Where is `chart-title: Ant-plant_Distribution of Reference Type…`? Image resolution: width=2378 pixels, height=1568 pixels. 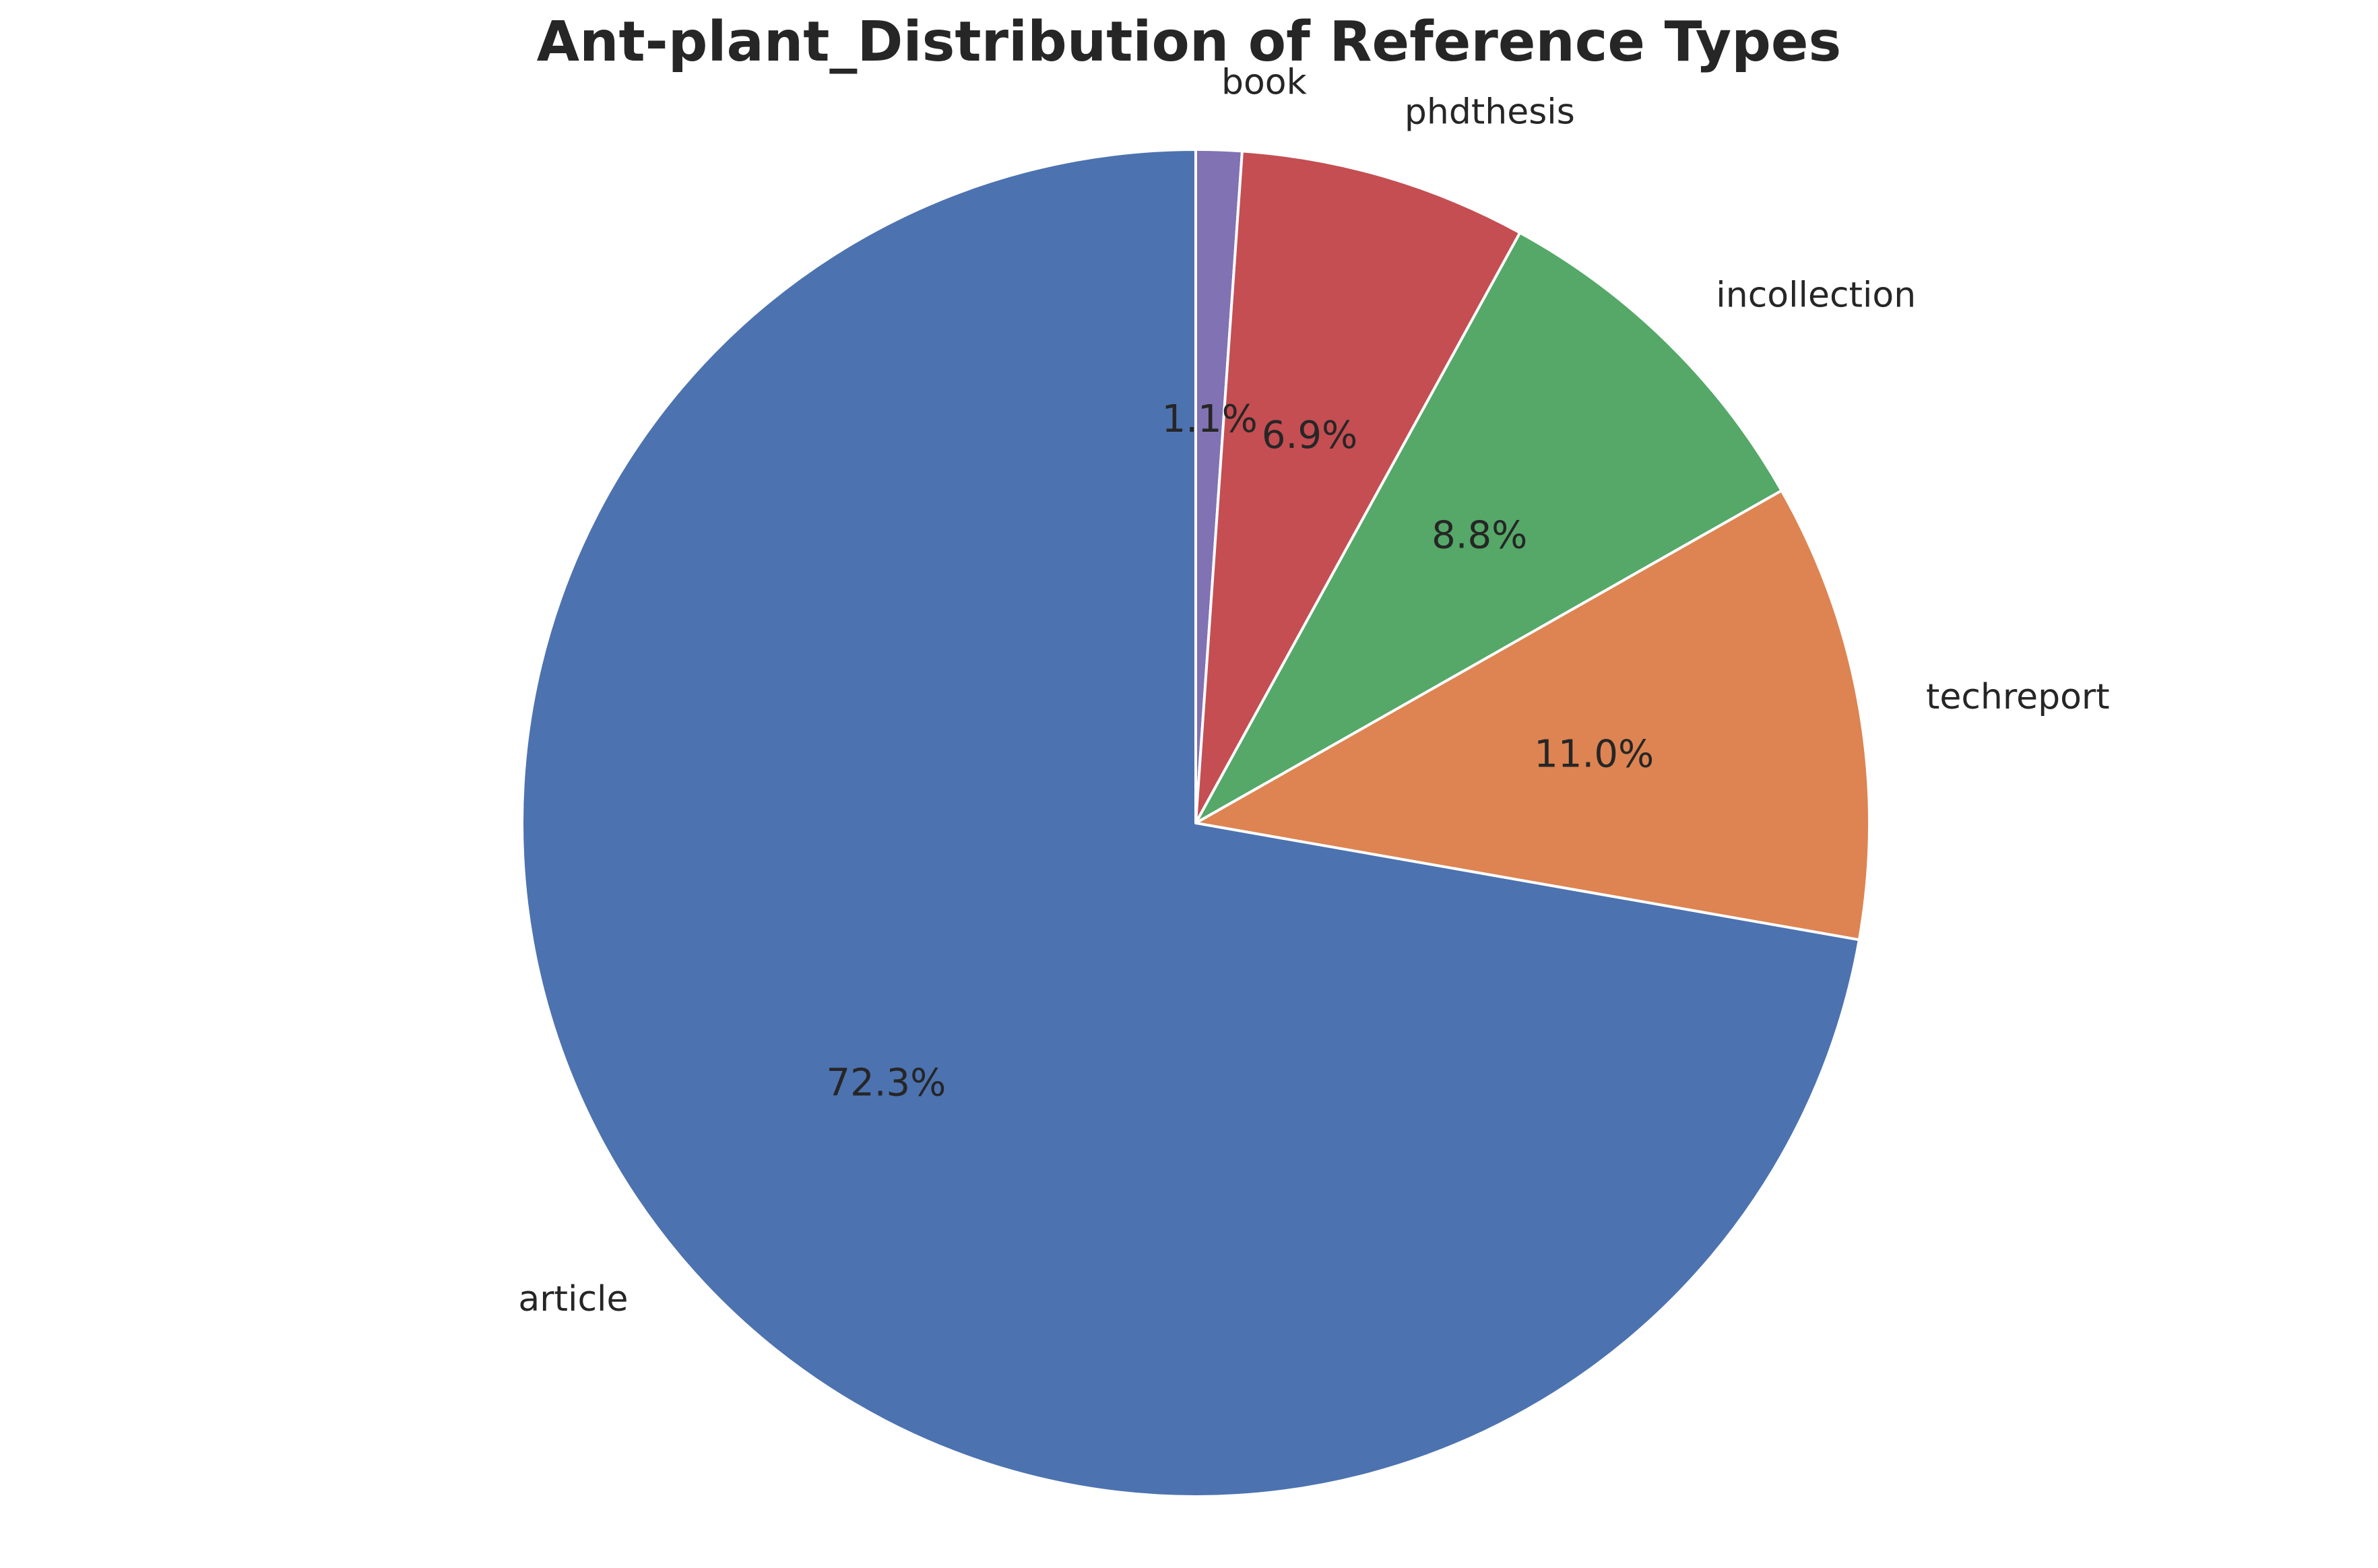 chart-title: Ant-plant_Distribution of Reference Type… is located at coordinates (1189, 42).